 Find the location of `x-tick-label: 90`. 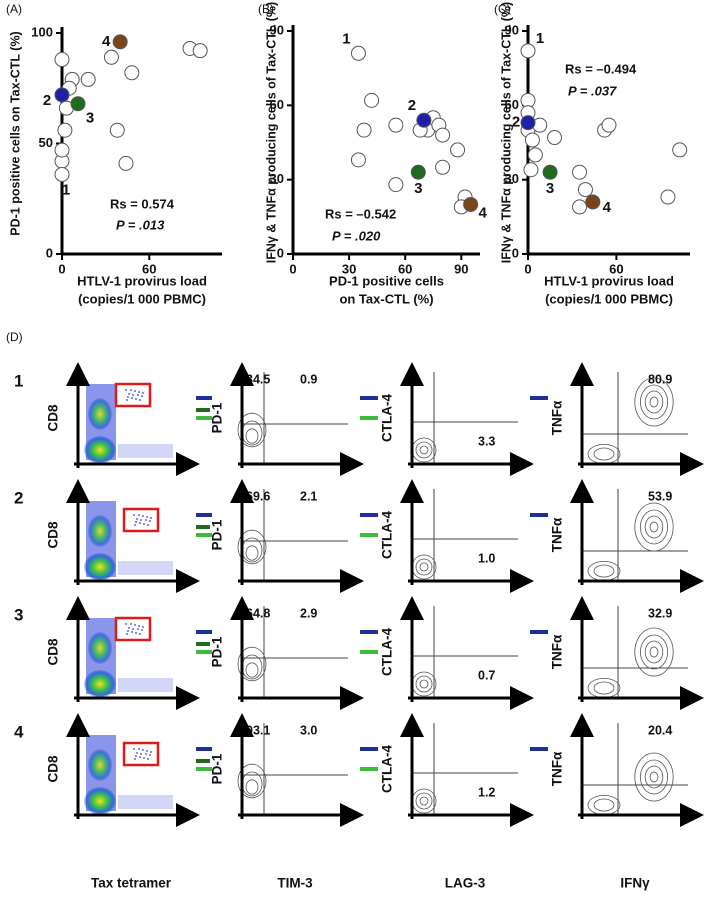

x-tick-label: 90 is located at coordinates (461, 268).